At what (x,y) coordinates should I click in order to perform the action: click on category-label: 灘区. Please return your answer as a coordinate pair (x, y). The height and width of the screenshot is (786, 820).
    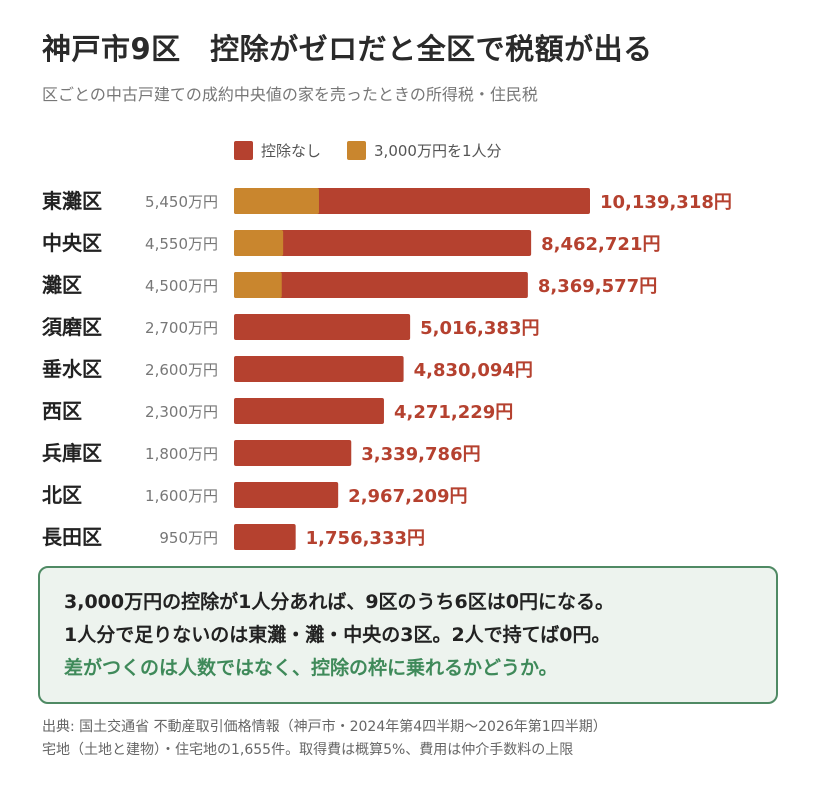
    Looking at the image, I should click on (62, 285).